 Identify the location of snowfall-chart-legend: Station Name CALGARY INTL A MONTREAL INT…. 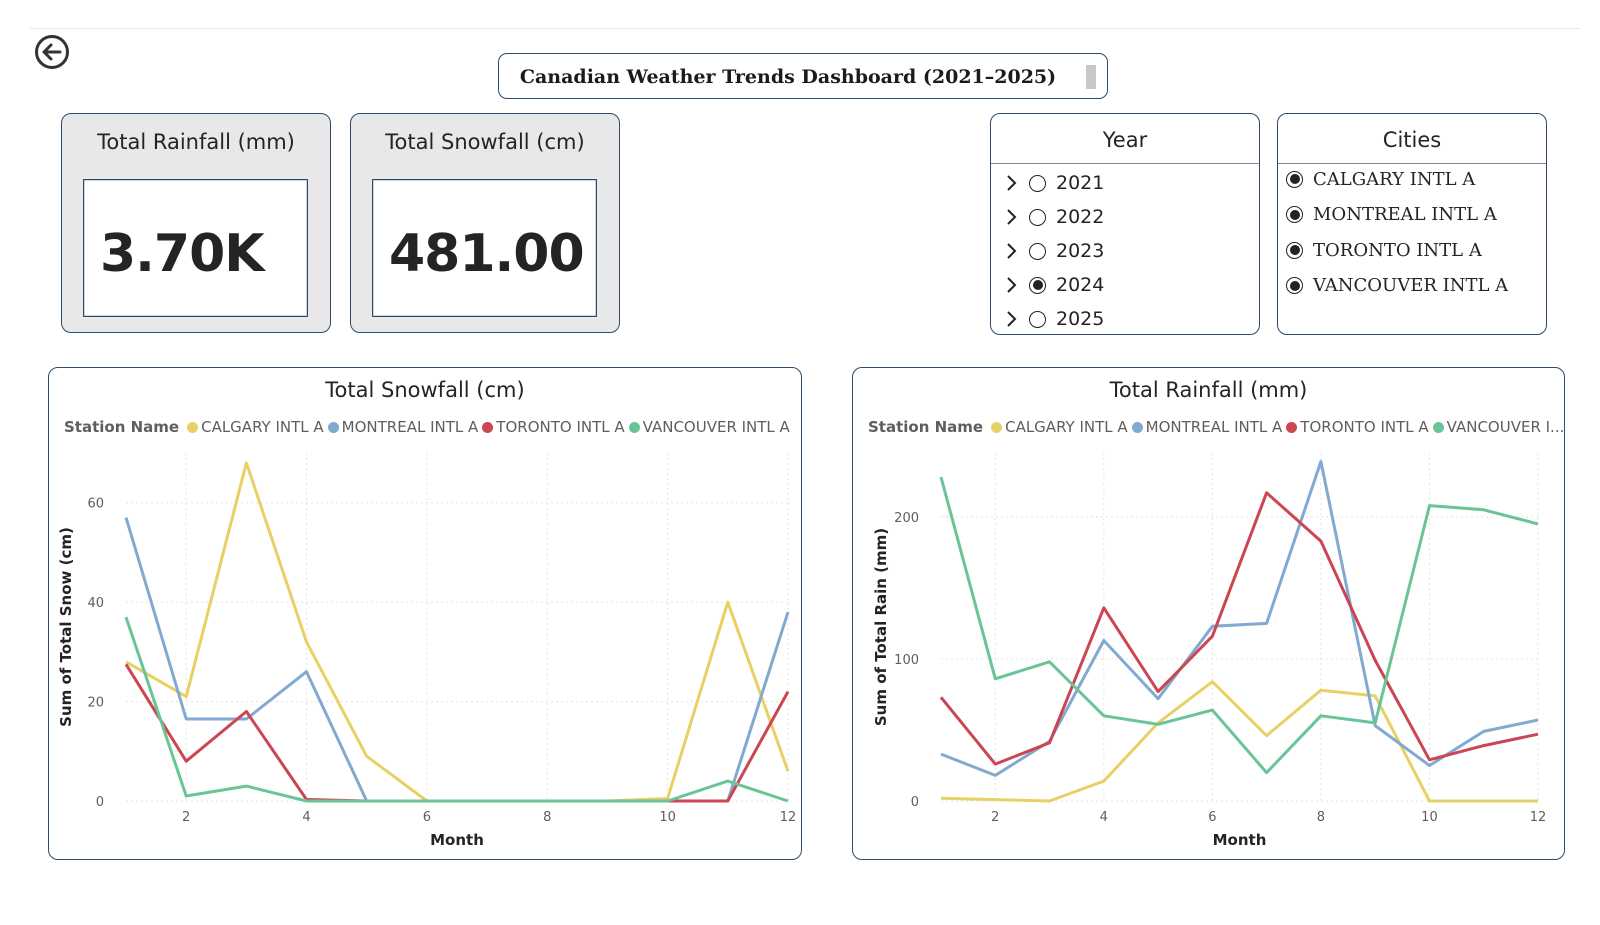
(429, 427).